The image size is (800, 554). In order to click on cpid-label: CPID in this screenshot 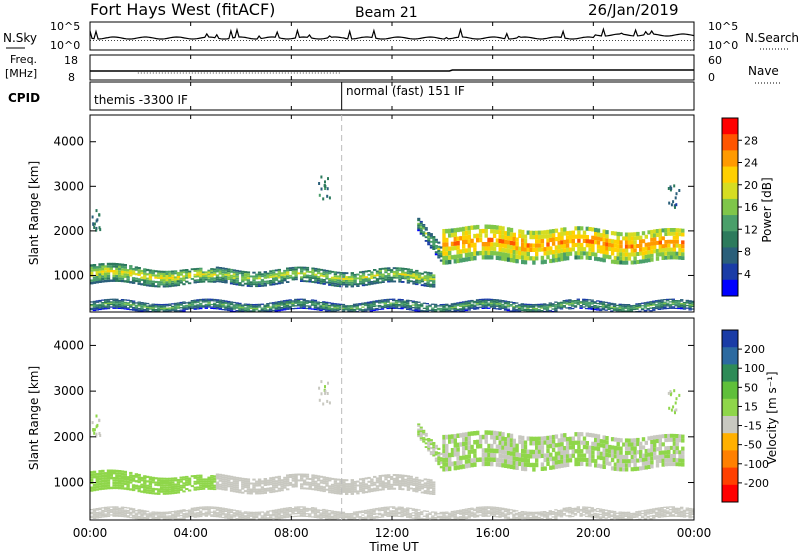, I will do `click(24, 98)`.